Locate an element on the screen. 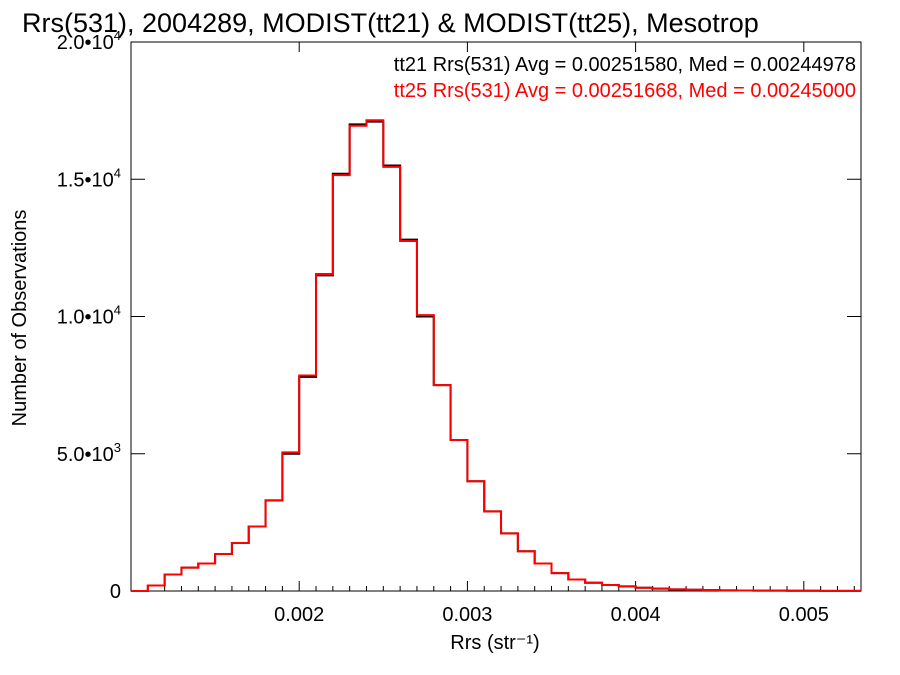 The height and width of the screenshot is (675, 900). x-tick-label: 0.003 is located at coordinates (467, 615).